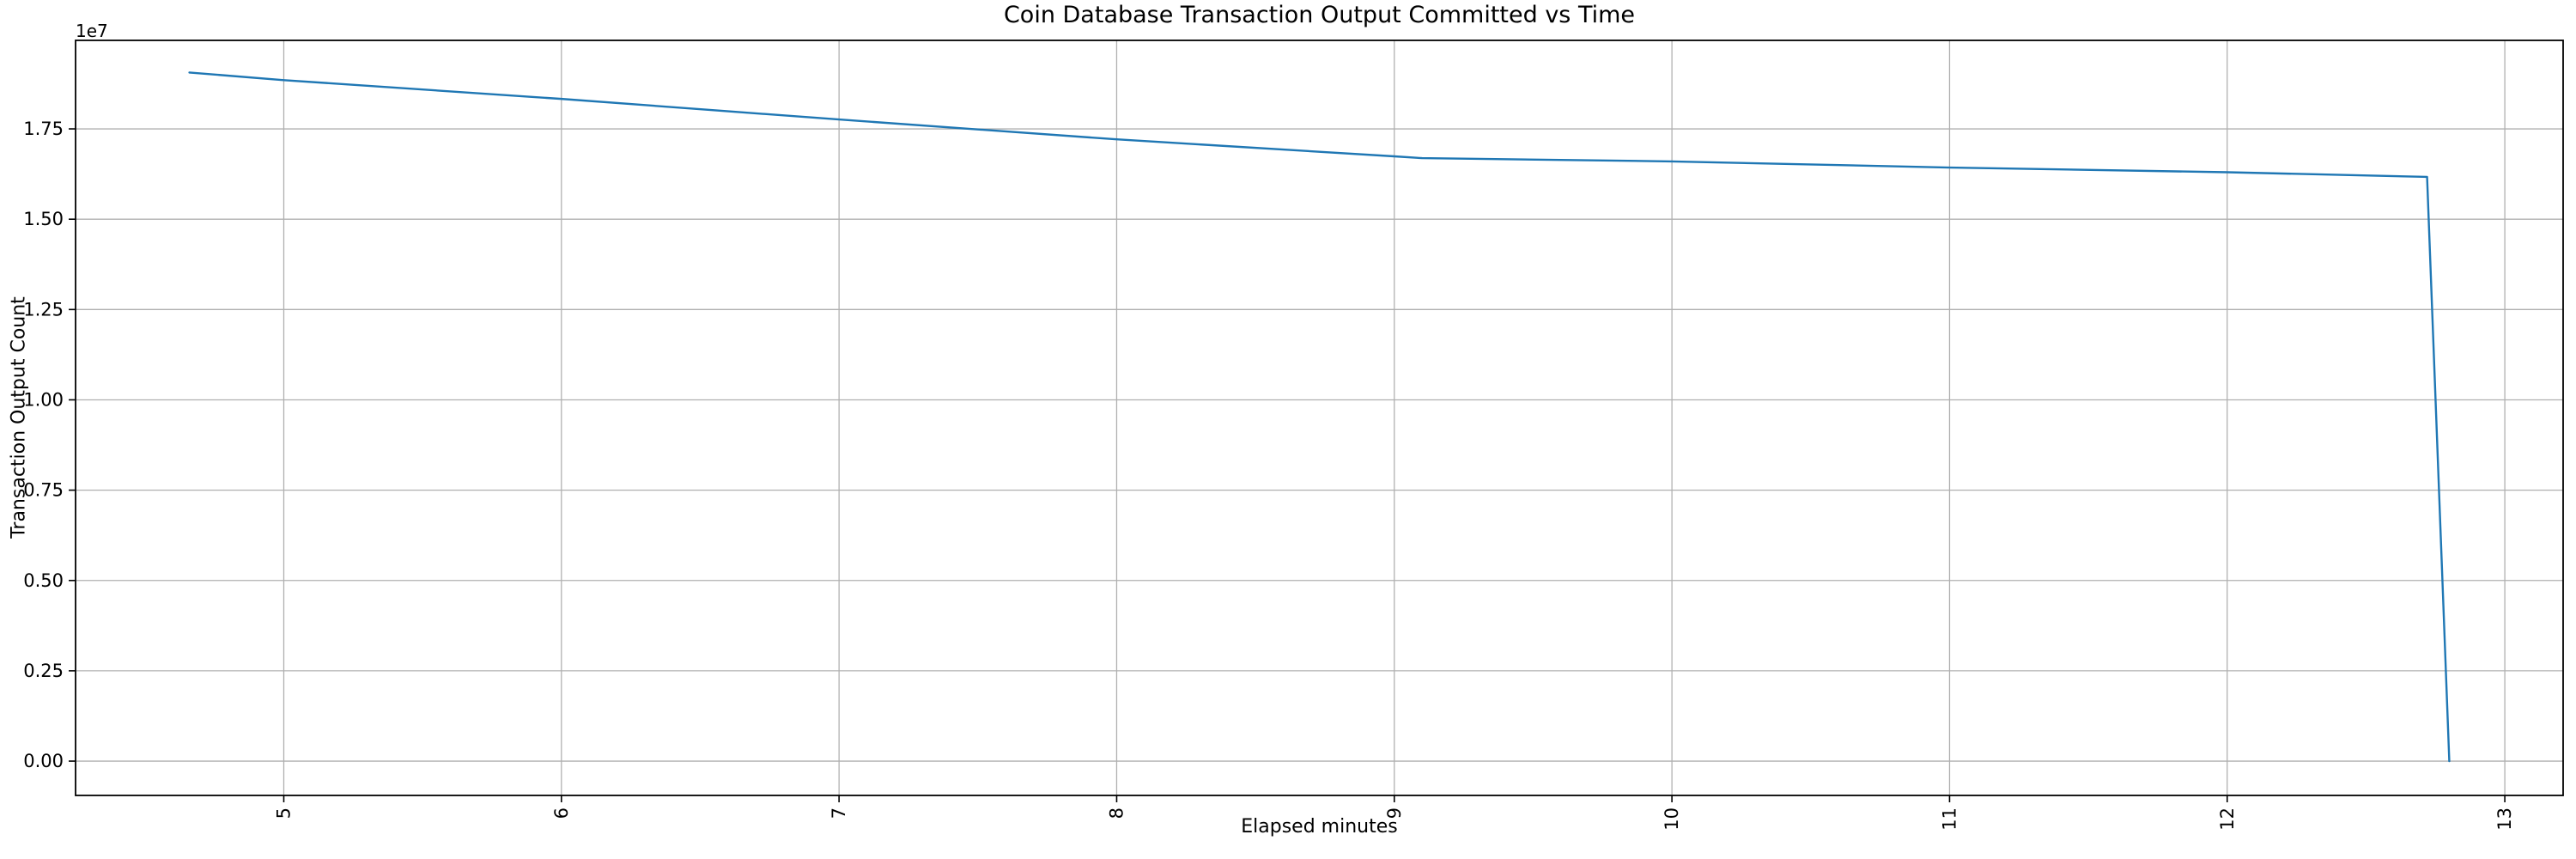 The height and width of the screenshot is (859, 2576). I want to click on x-tick-label: 6, so click(561, 813).